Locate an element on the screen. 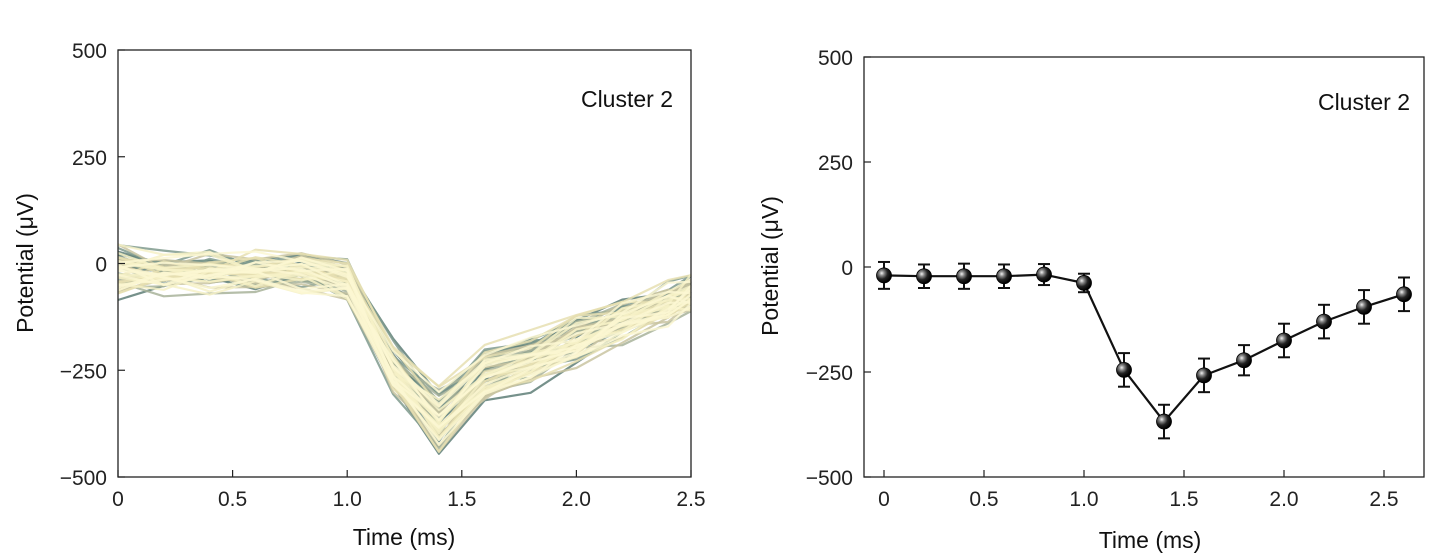  right-x-tick-label: 2.0 is located at coordinates (1283, 499).